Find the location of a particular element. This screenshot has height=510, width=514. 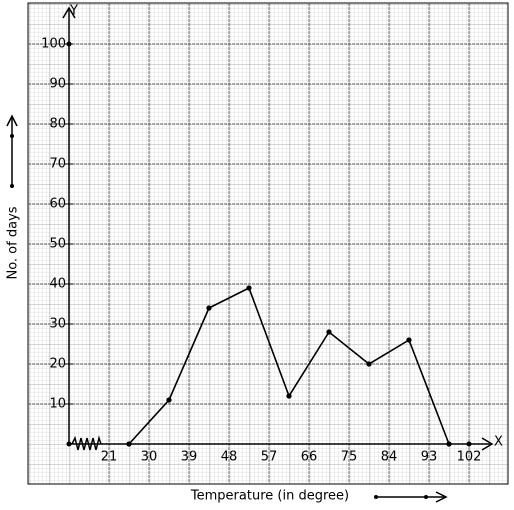

axis-dot is located at coordinates (469, 444).